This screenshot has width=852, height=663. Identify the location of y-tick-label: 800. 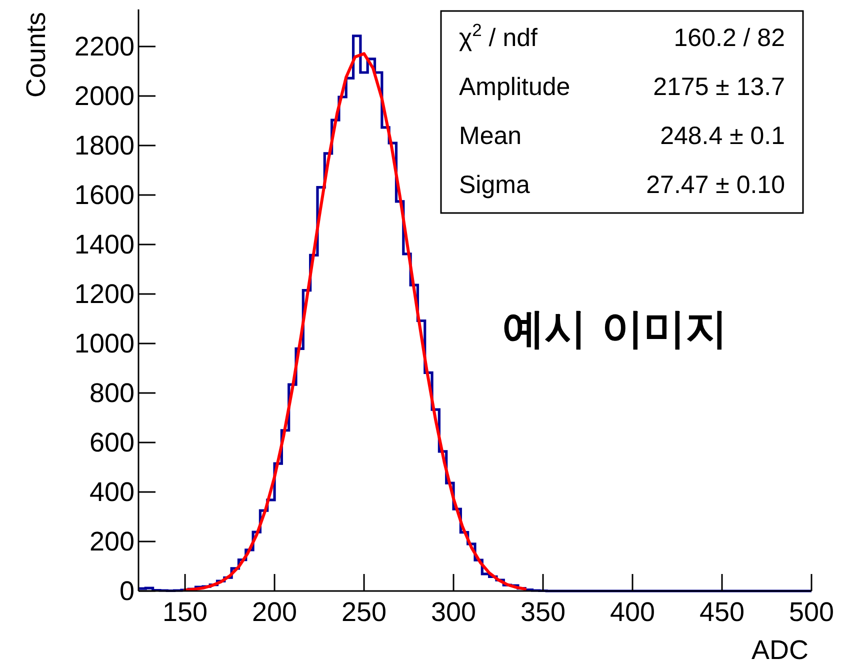
(111, 393).